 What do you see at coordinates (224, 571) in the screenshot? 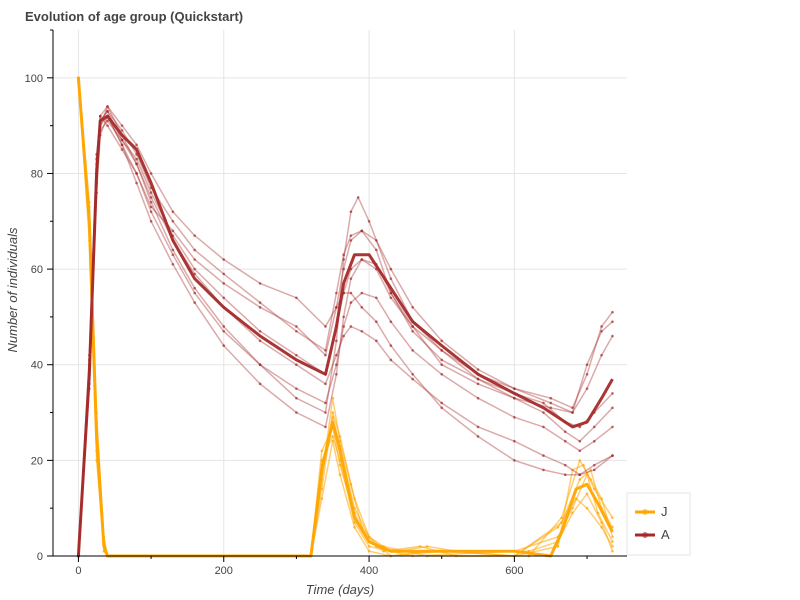
I see `x-tick-label: 200` at bounding box center [224, 571].